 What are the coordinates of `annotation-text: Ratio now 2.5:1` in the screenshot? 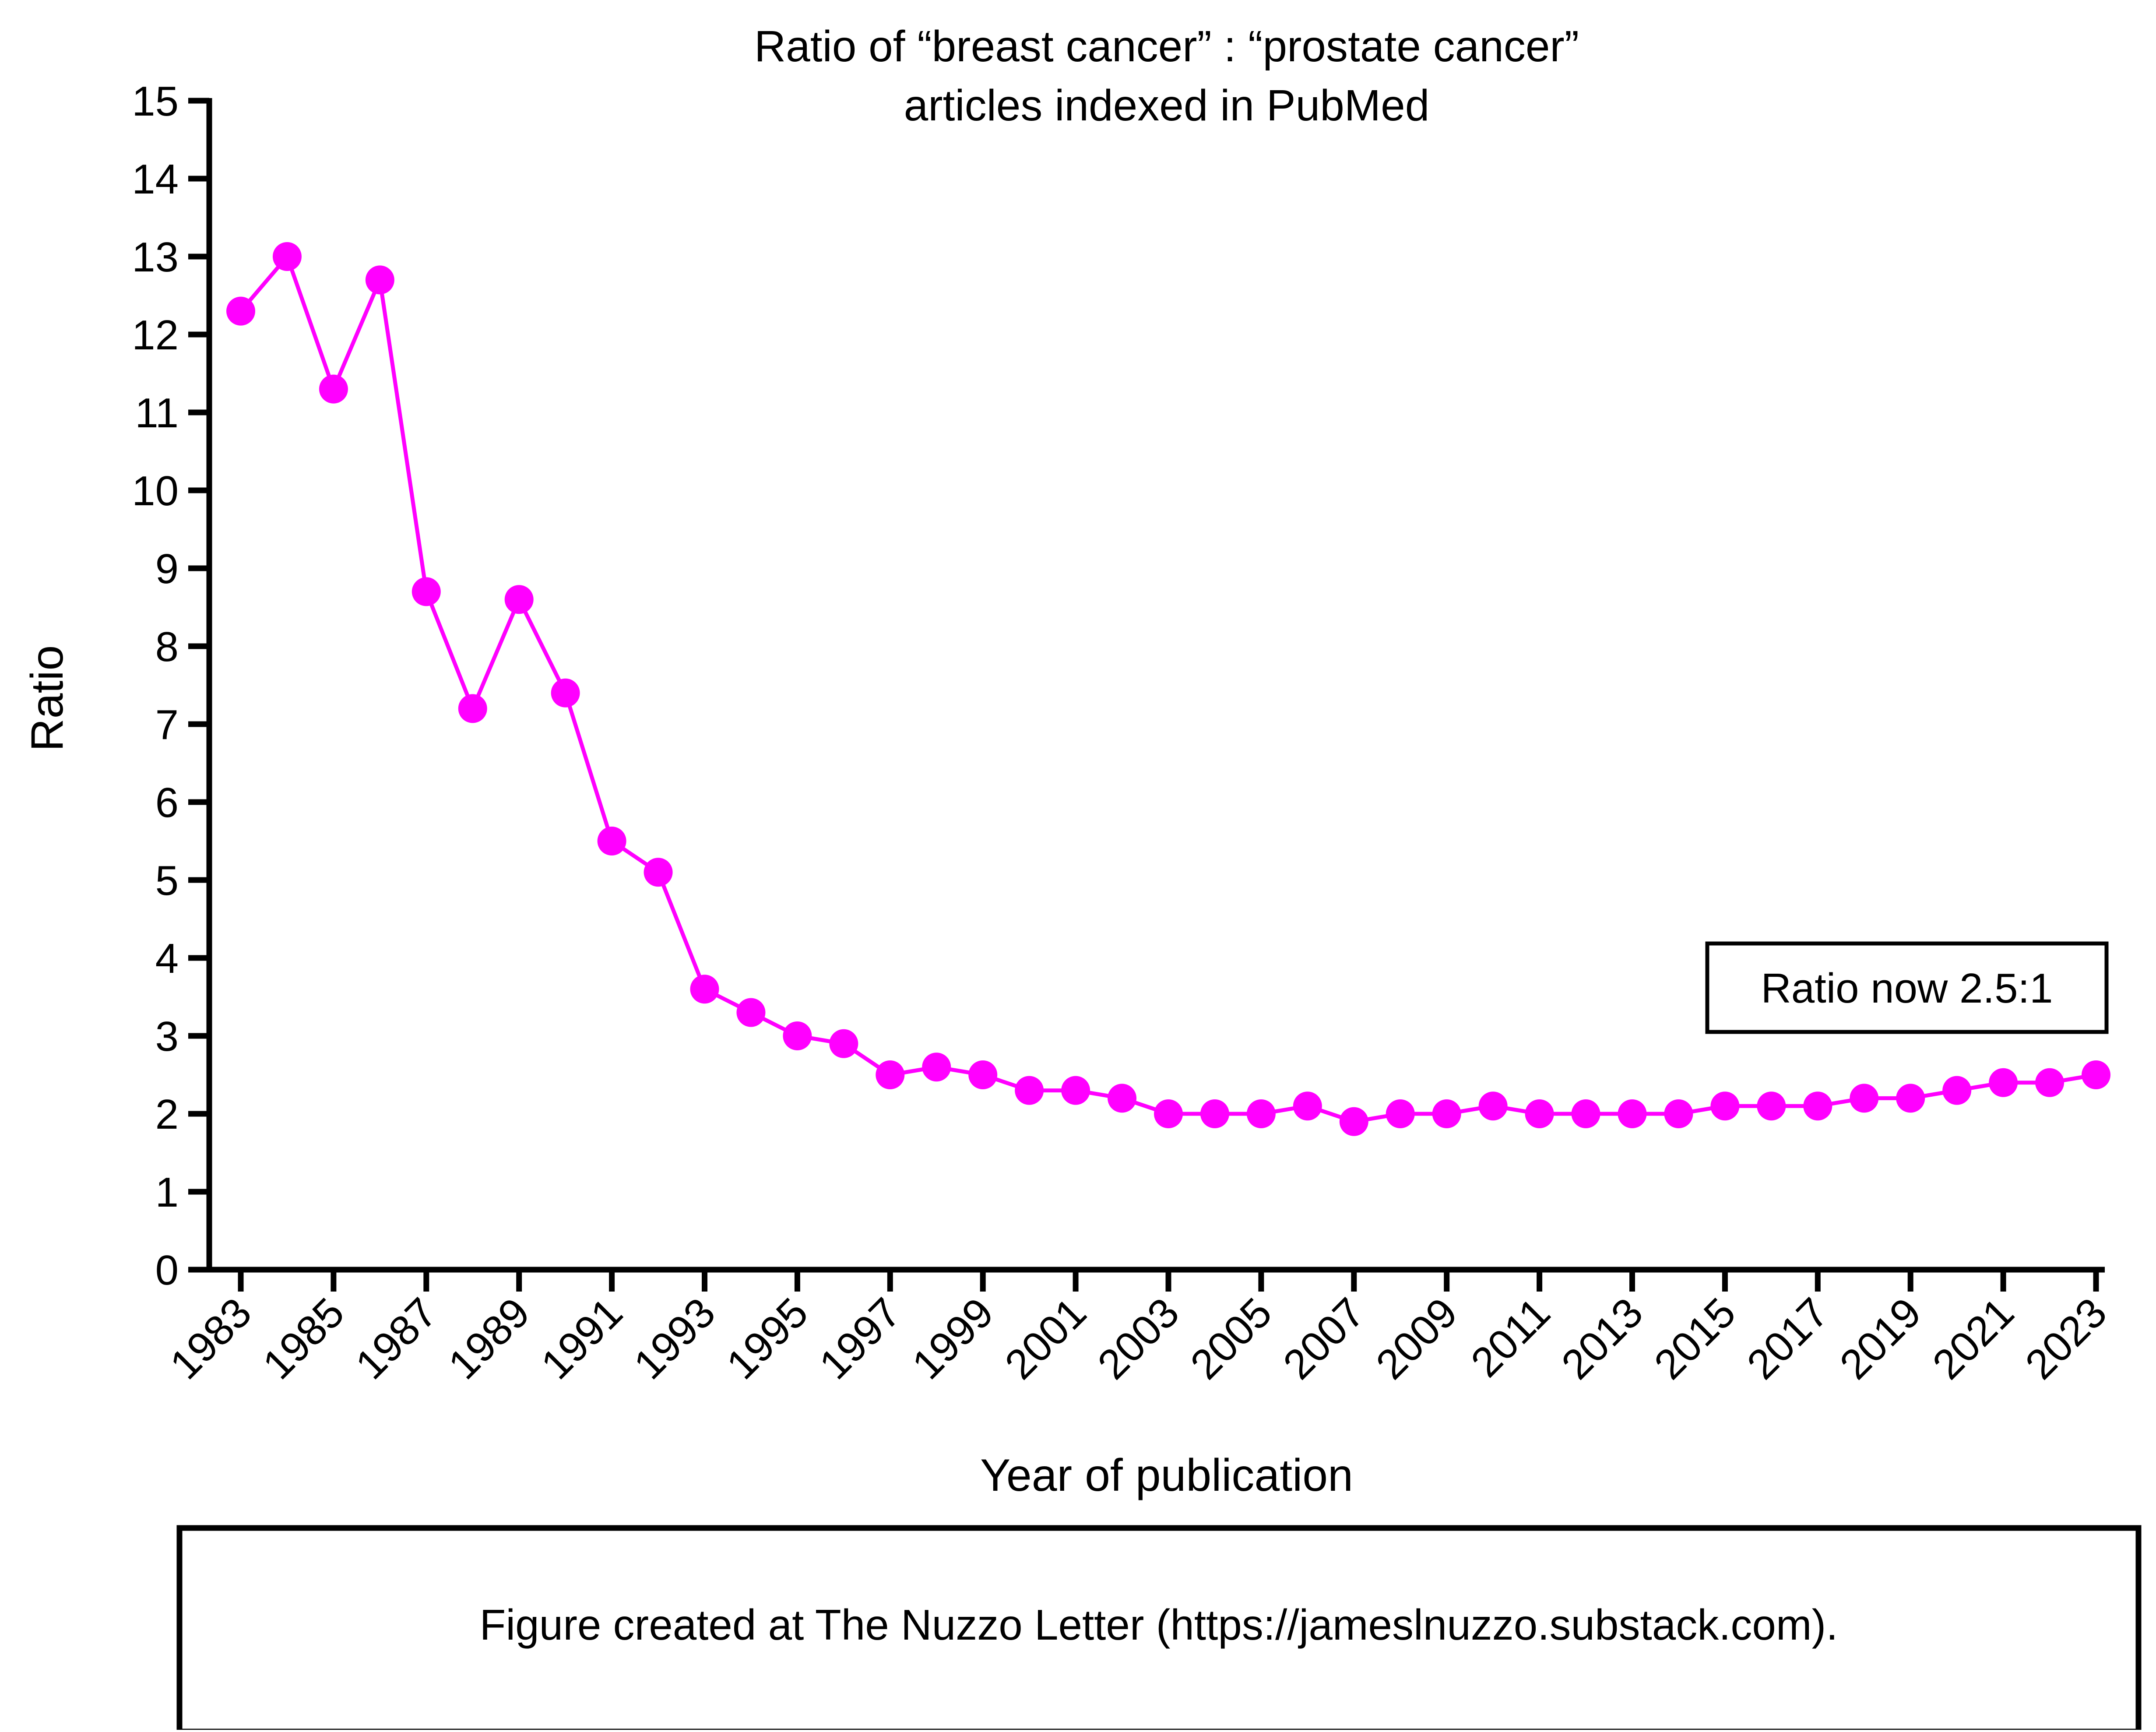 It's located at (1907, 989).